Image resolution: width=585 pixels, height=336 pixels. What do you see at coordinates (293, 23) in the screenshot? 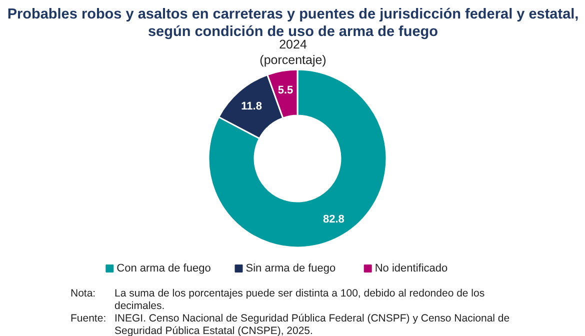
I see `chart-title: Probables robos y asaltos en carreteras y puentes de jurisdicción federal y estatal, según condición de uso de arma de fuego` at bounding box center [293, 23].